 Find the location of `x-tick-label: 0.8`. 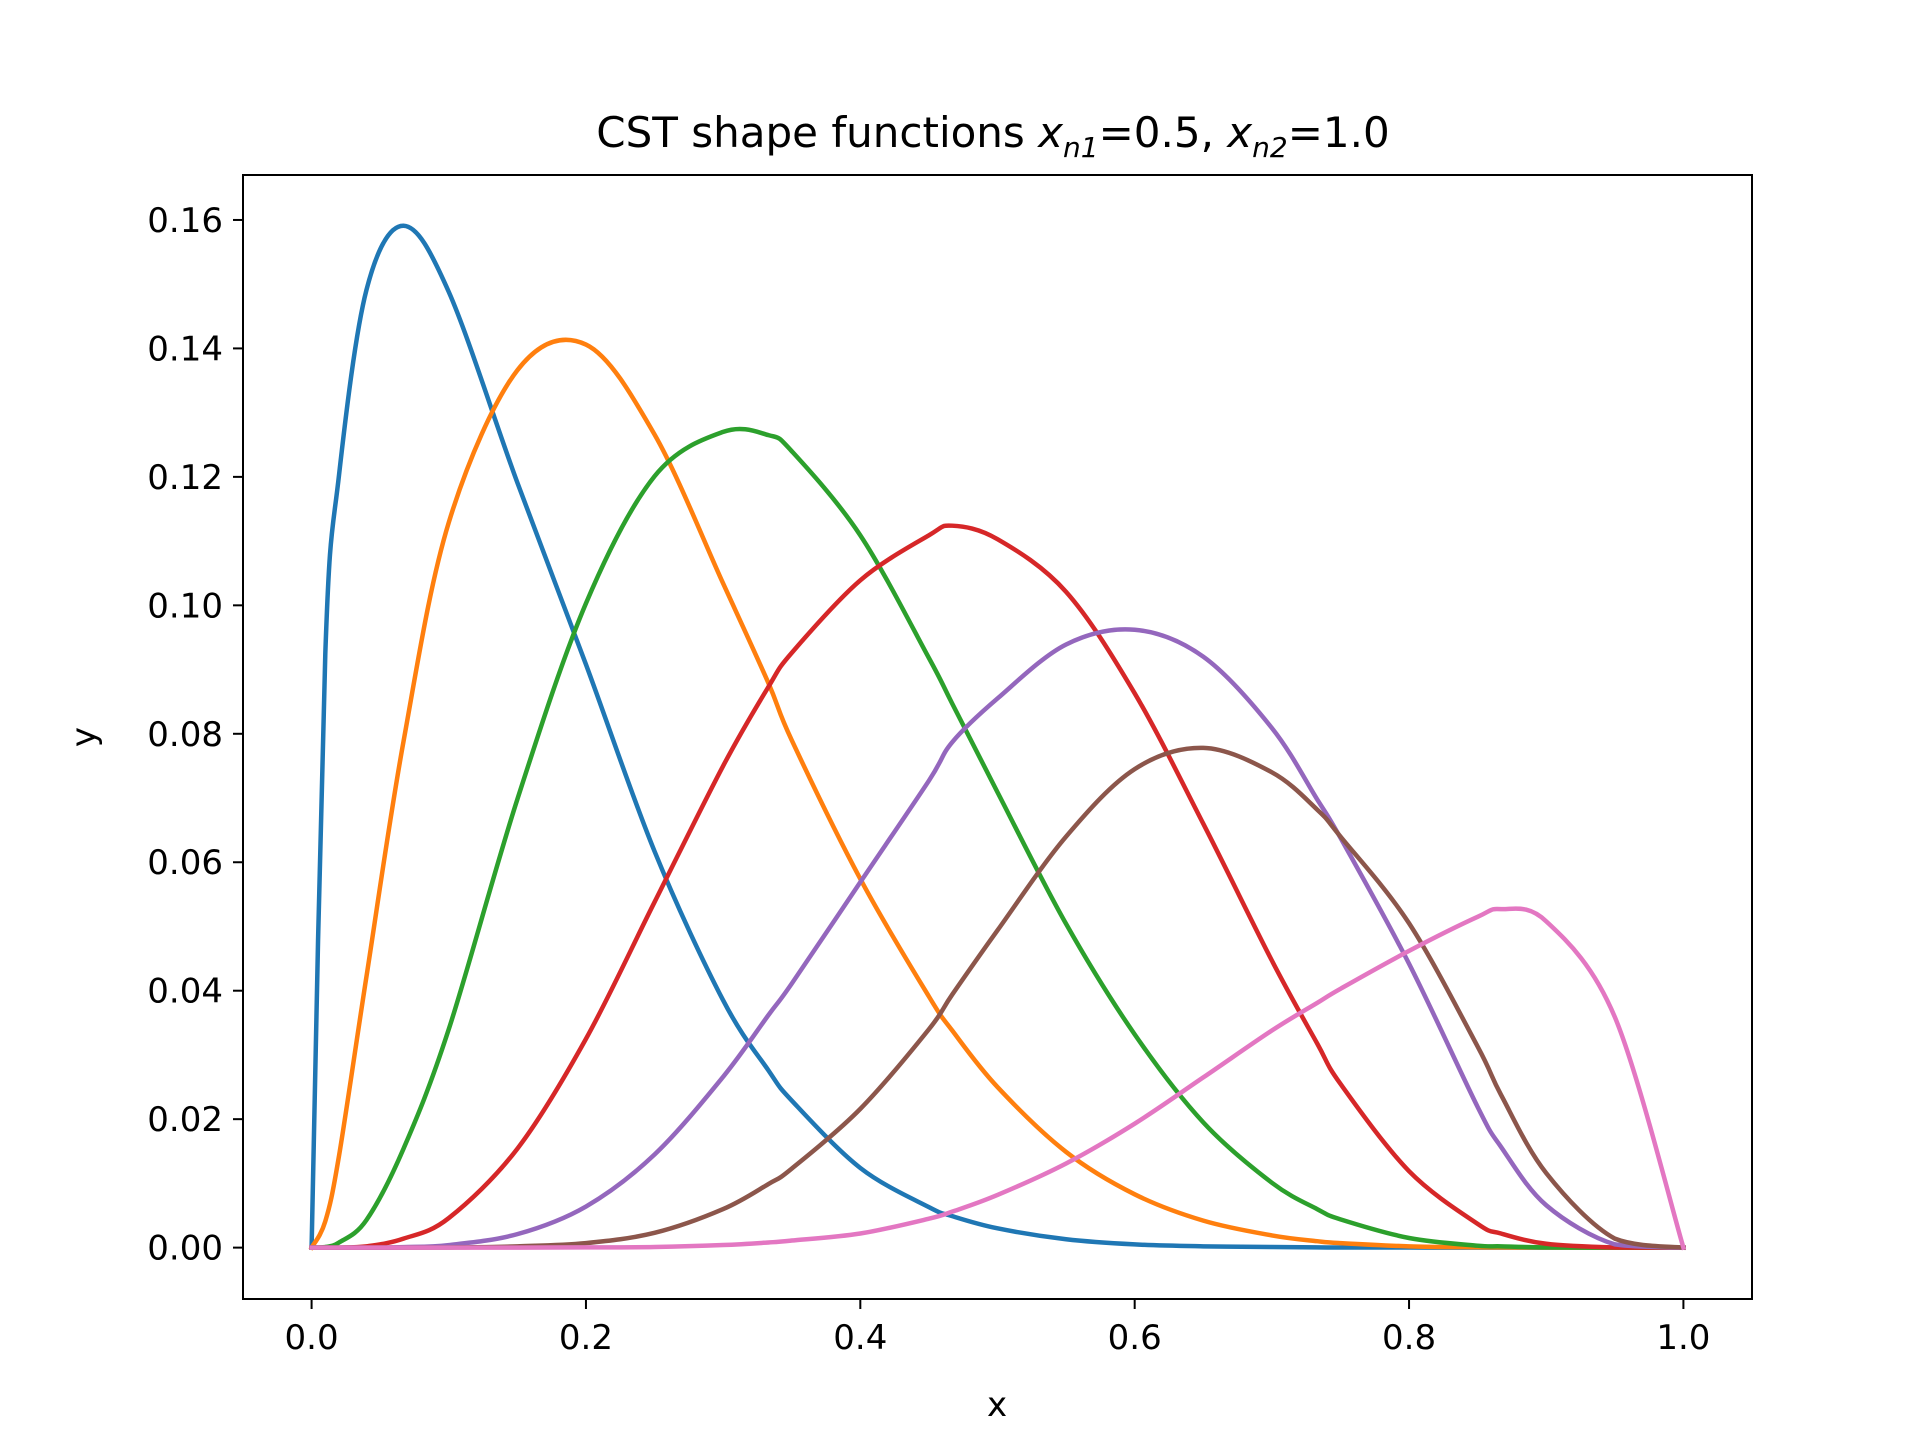

x-tick-label: 0.8 is located at coordinates (1409, 1338).